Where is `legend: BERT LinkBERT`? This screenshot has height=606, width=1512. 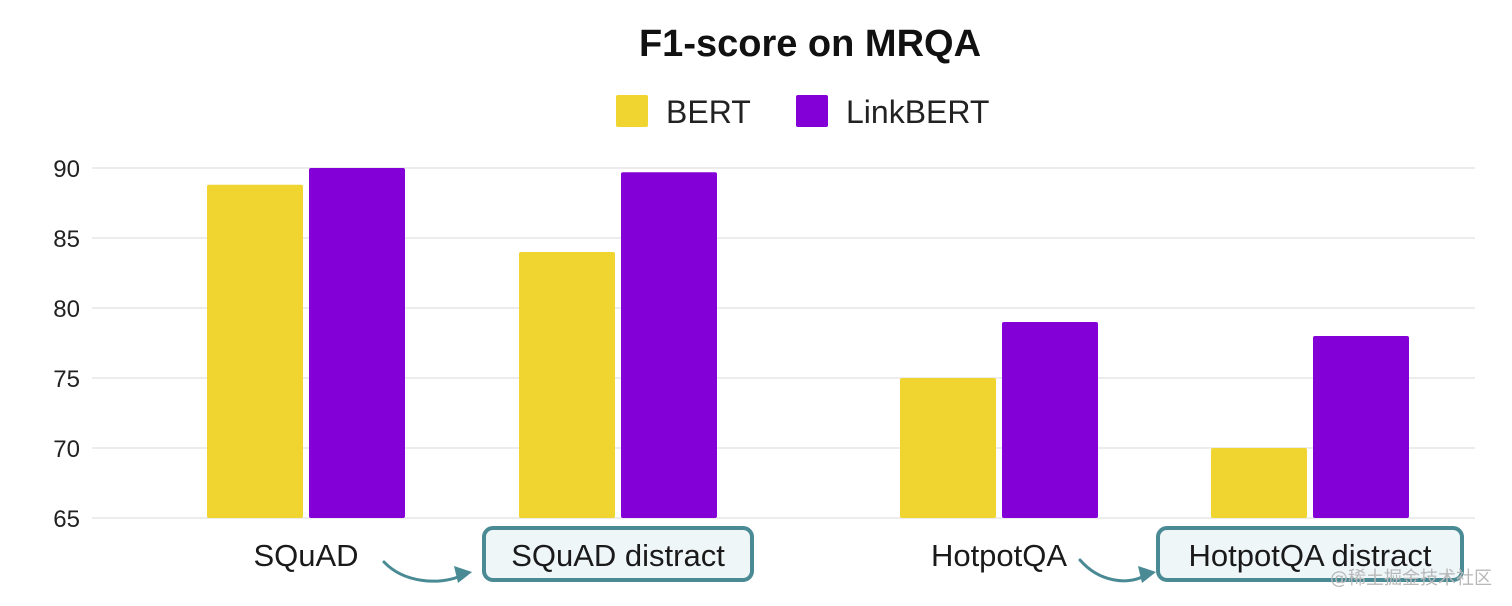 legend: BERT LinkBERT is located at coordinates (802, 112).